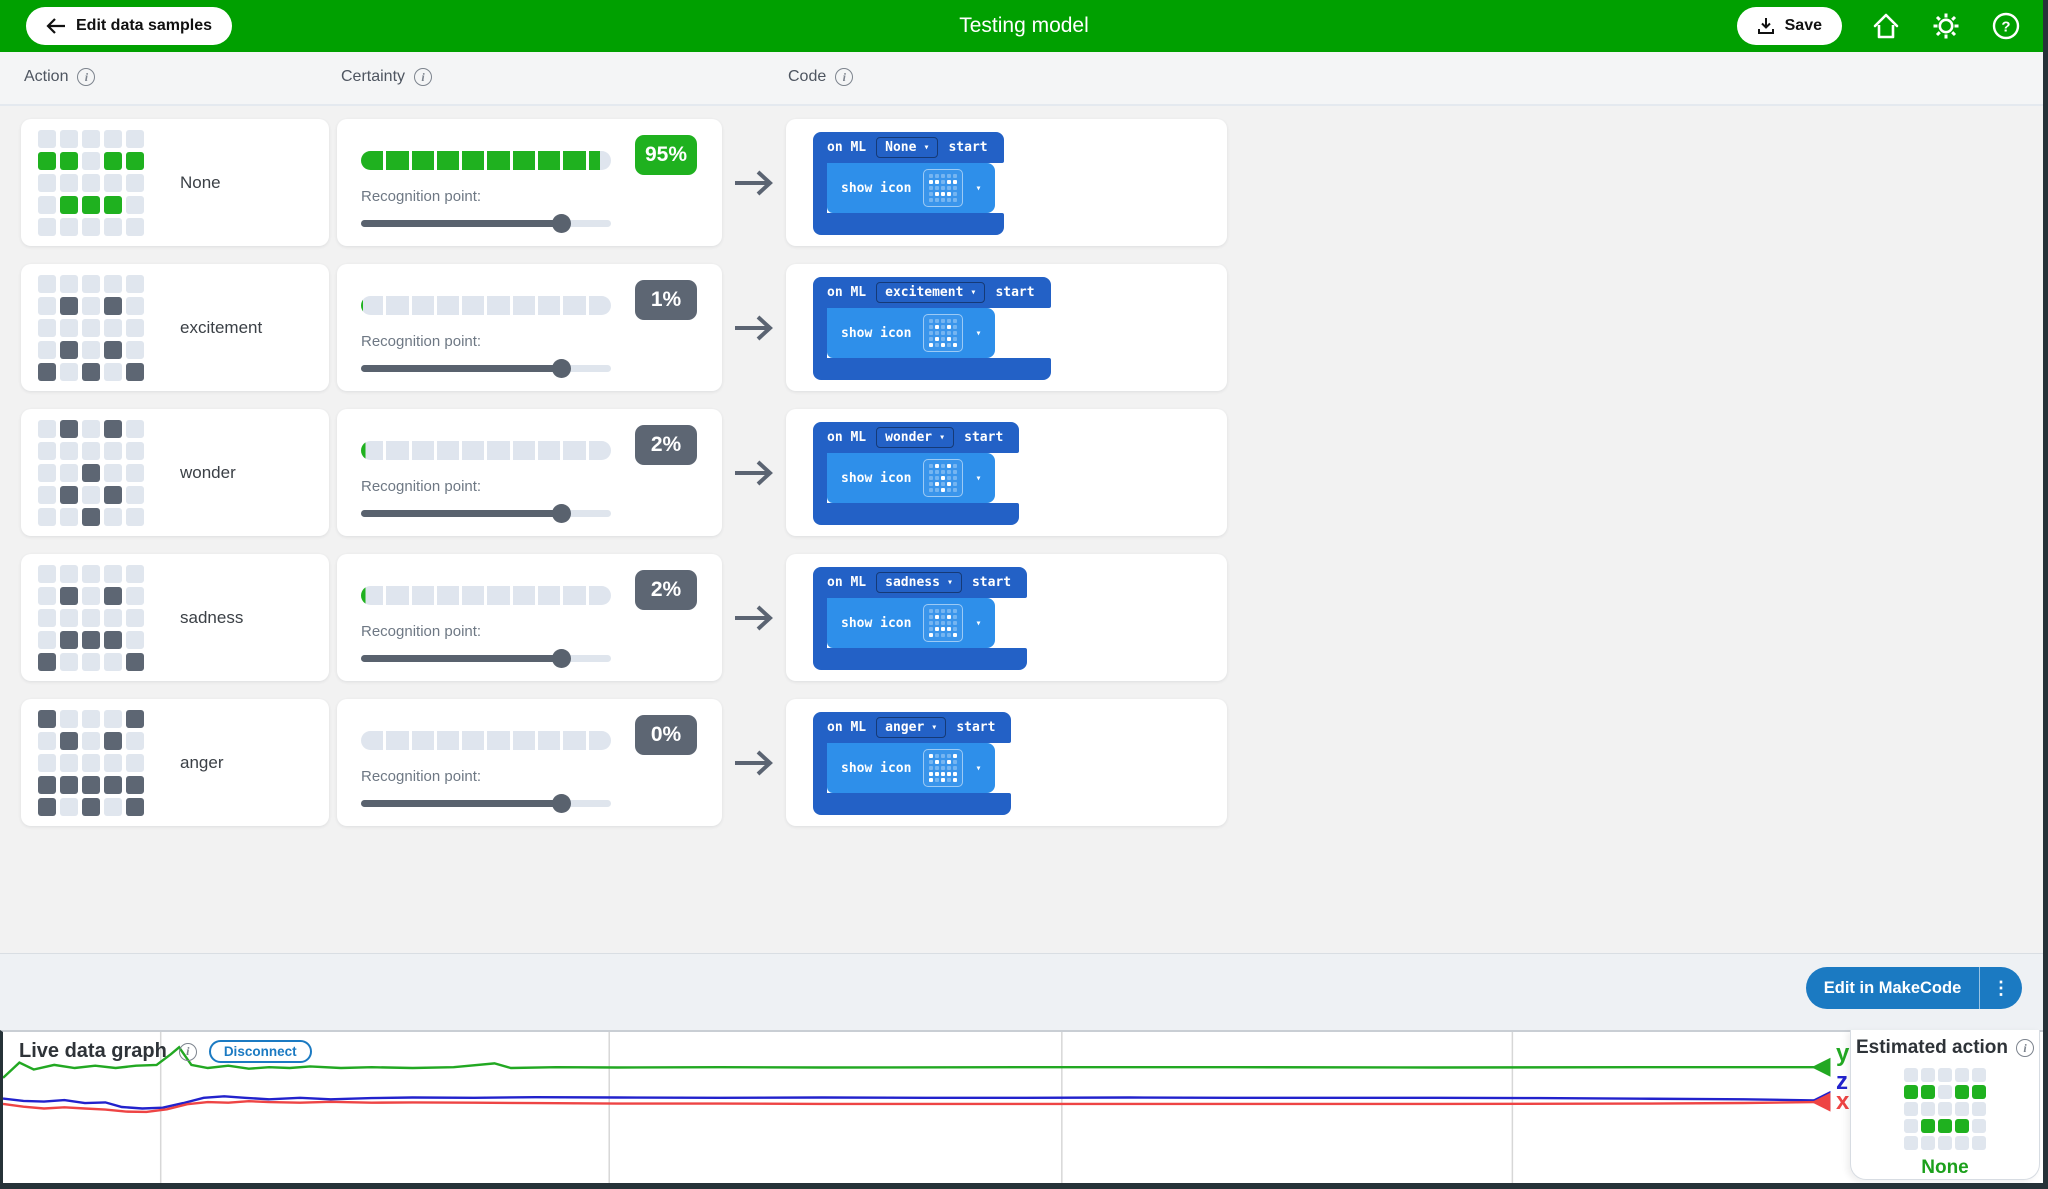 The height and width of the screenshot is (1189, 2048). Describe the element at coordinates (1843, 1101) in the screenshot. I see `axis-label-x: x` at that location.